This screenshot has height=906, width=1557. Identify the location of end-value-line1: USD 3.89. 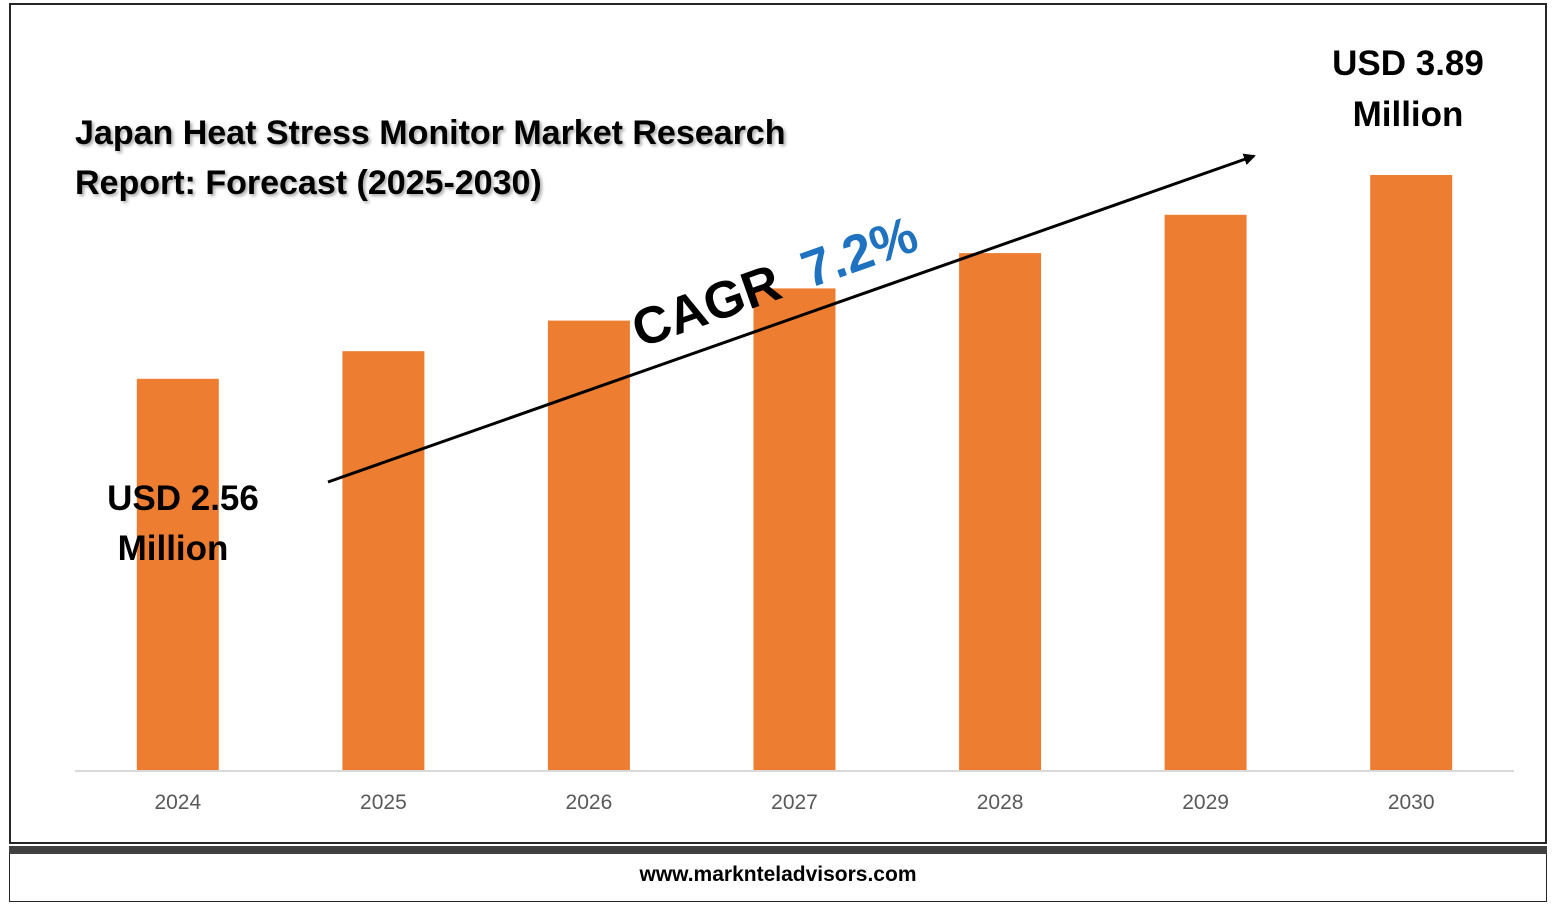
(1408, 63).